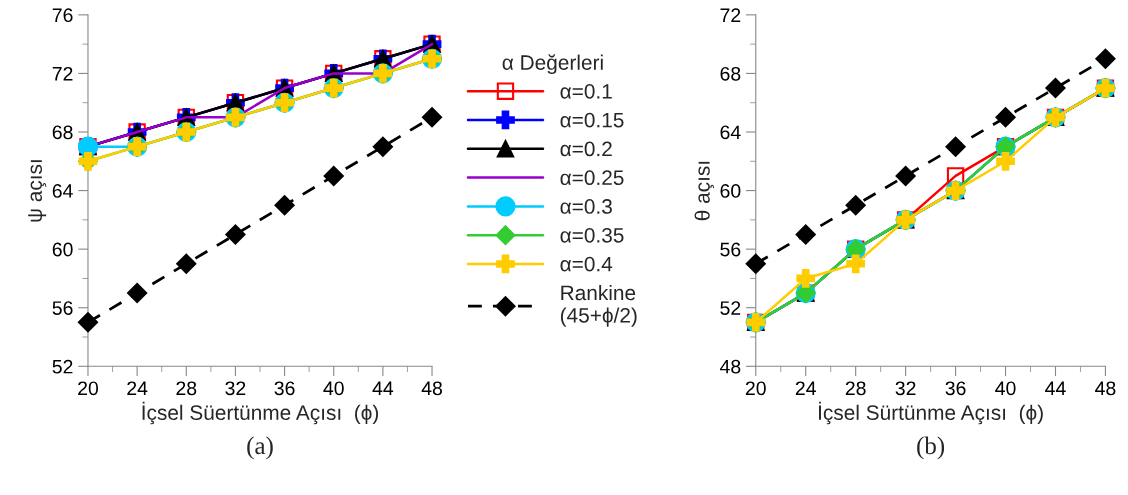 The image size is (1128, 495). I want to click on legend-label: α=0.15, so click(592, 120).